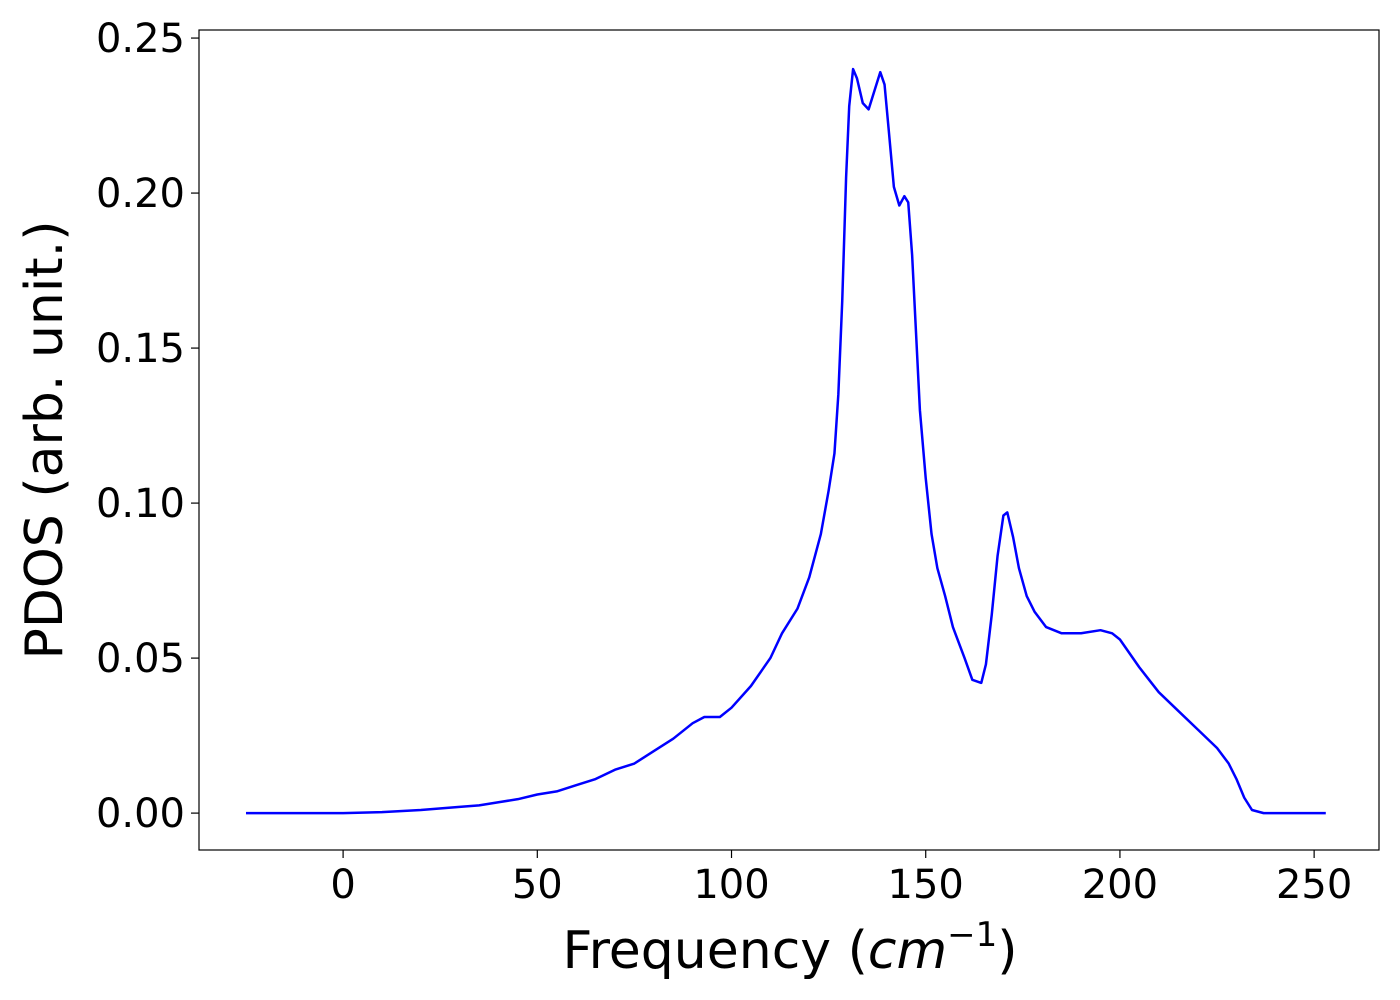 The image size is (1400, 1000). I want to click on x-tick-label: 150, so click(926, 885).